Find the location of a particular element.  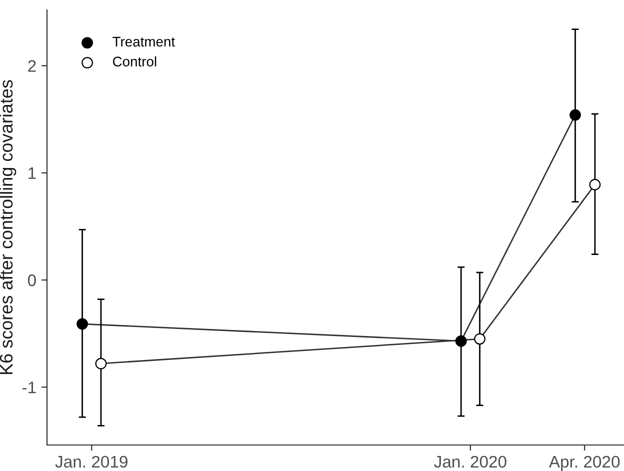

y-tick-label: 2 is located at coordinates (32, 66).